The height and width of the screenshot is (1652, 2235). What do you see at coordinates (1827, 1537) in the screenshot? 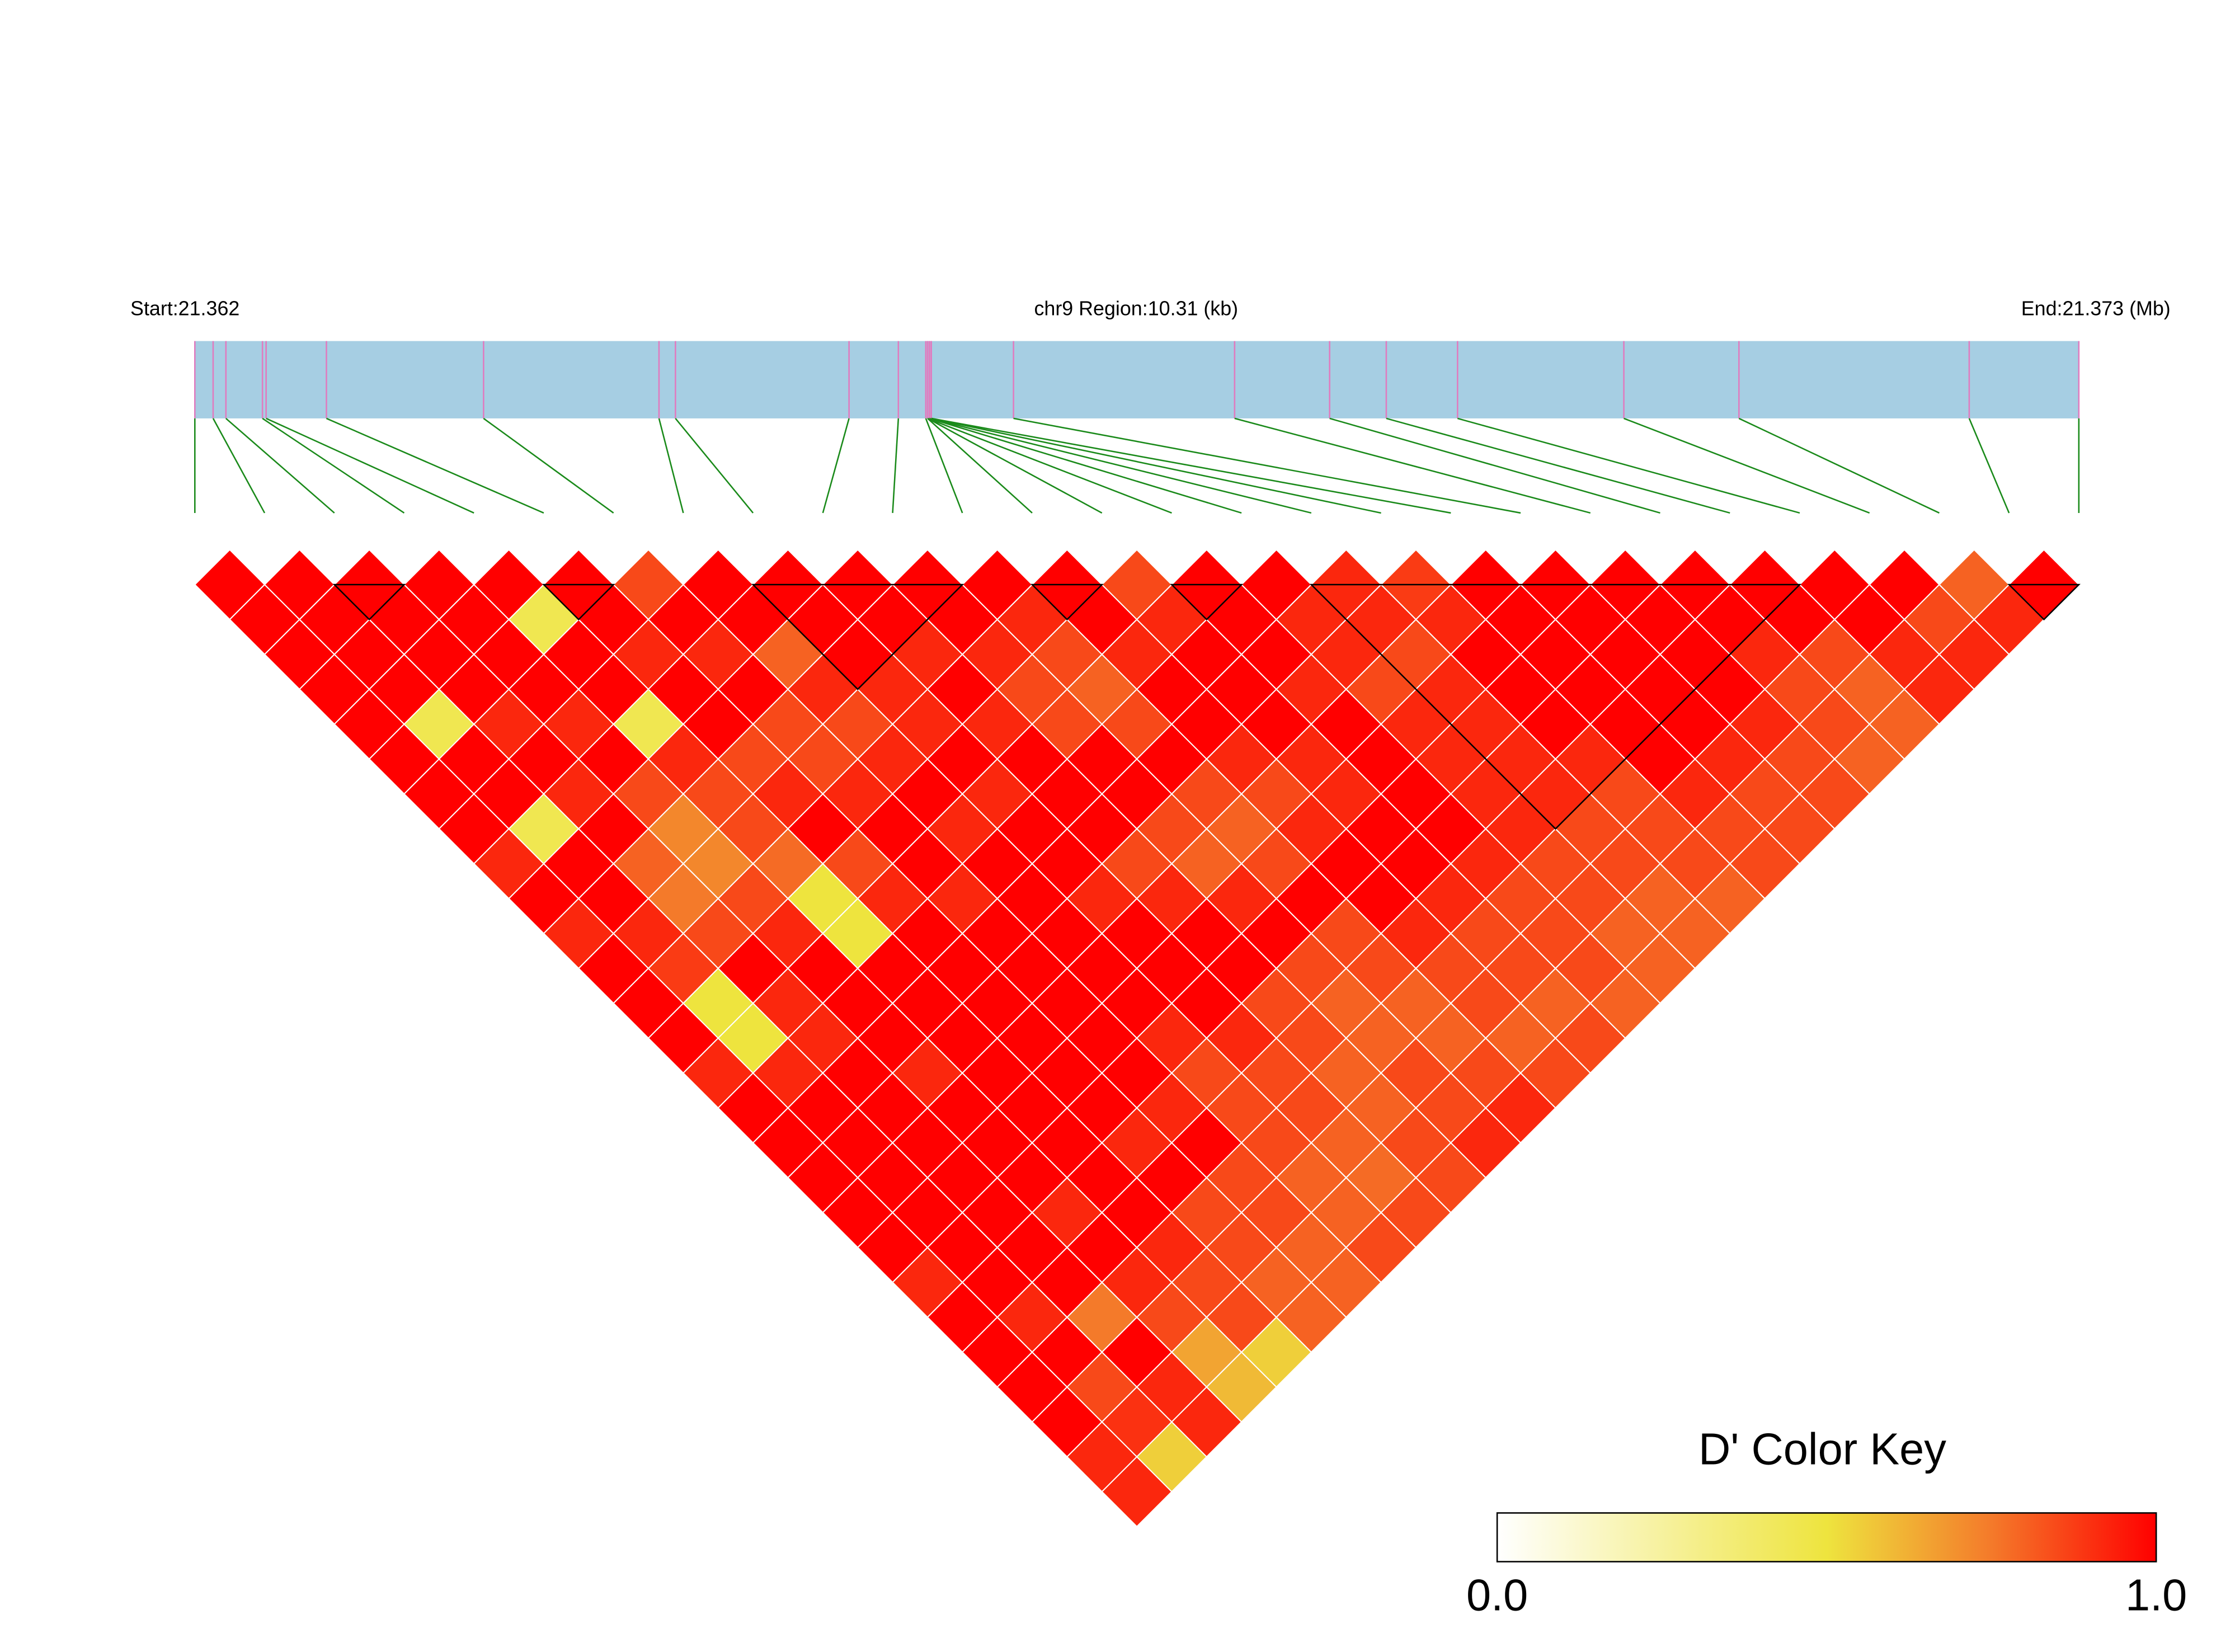
I see `colorbar` at bounding box center [1827, 1537].